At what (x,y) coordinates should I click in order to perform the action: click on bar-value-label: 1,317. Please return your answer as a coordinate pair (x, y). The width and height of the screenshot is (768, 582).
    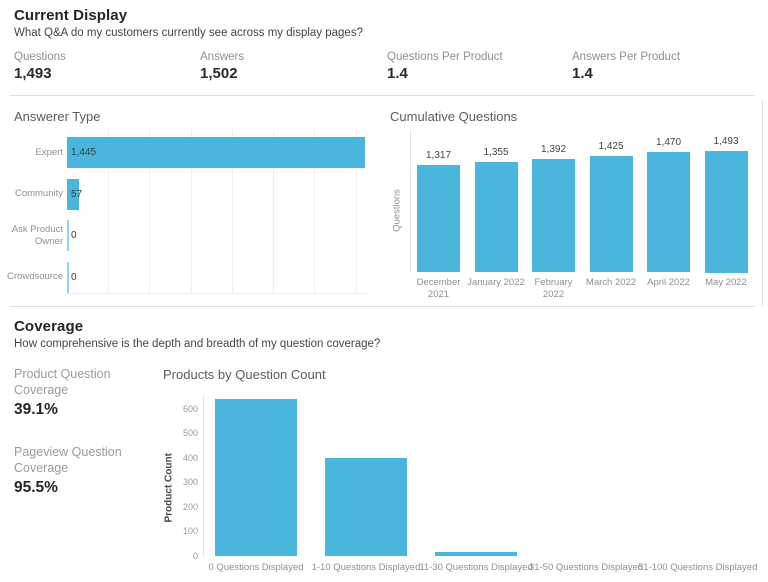
    Looking at the image, I should click on (438, 155).